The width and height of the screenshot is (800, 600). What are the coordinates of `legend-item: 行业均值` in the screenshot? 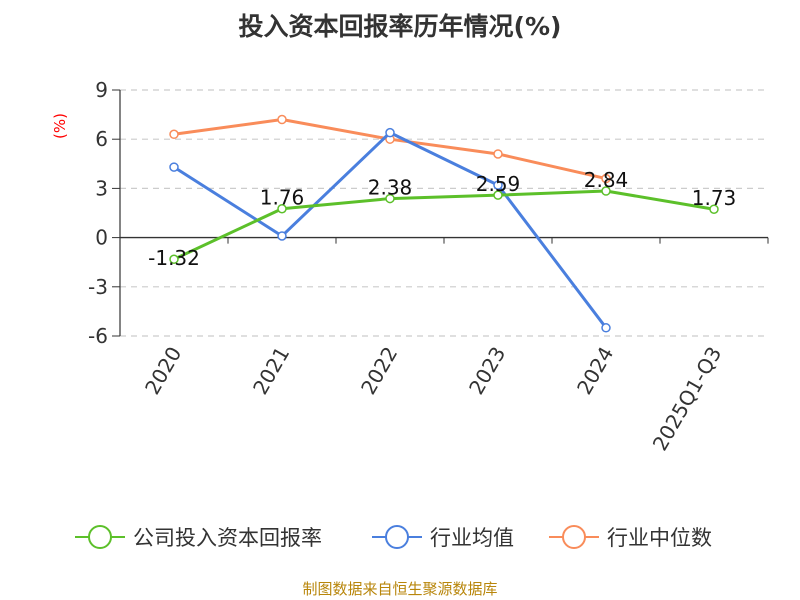 It's located at (443, 537).